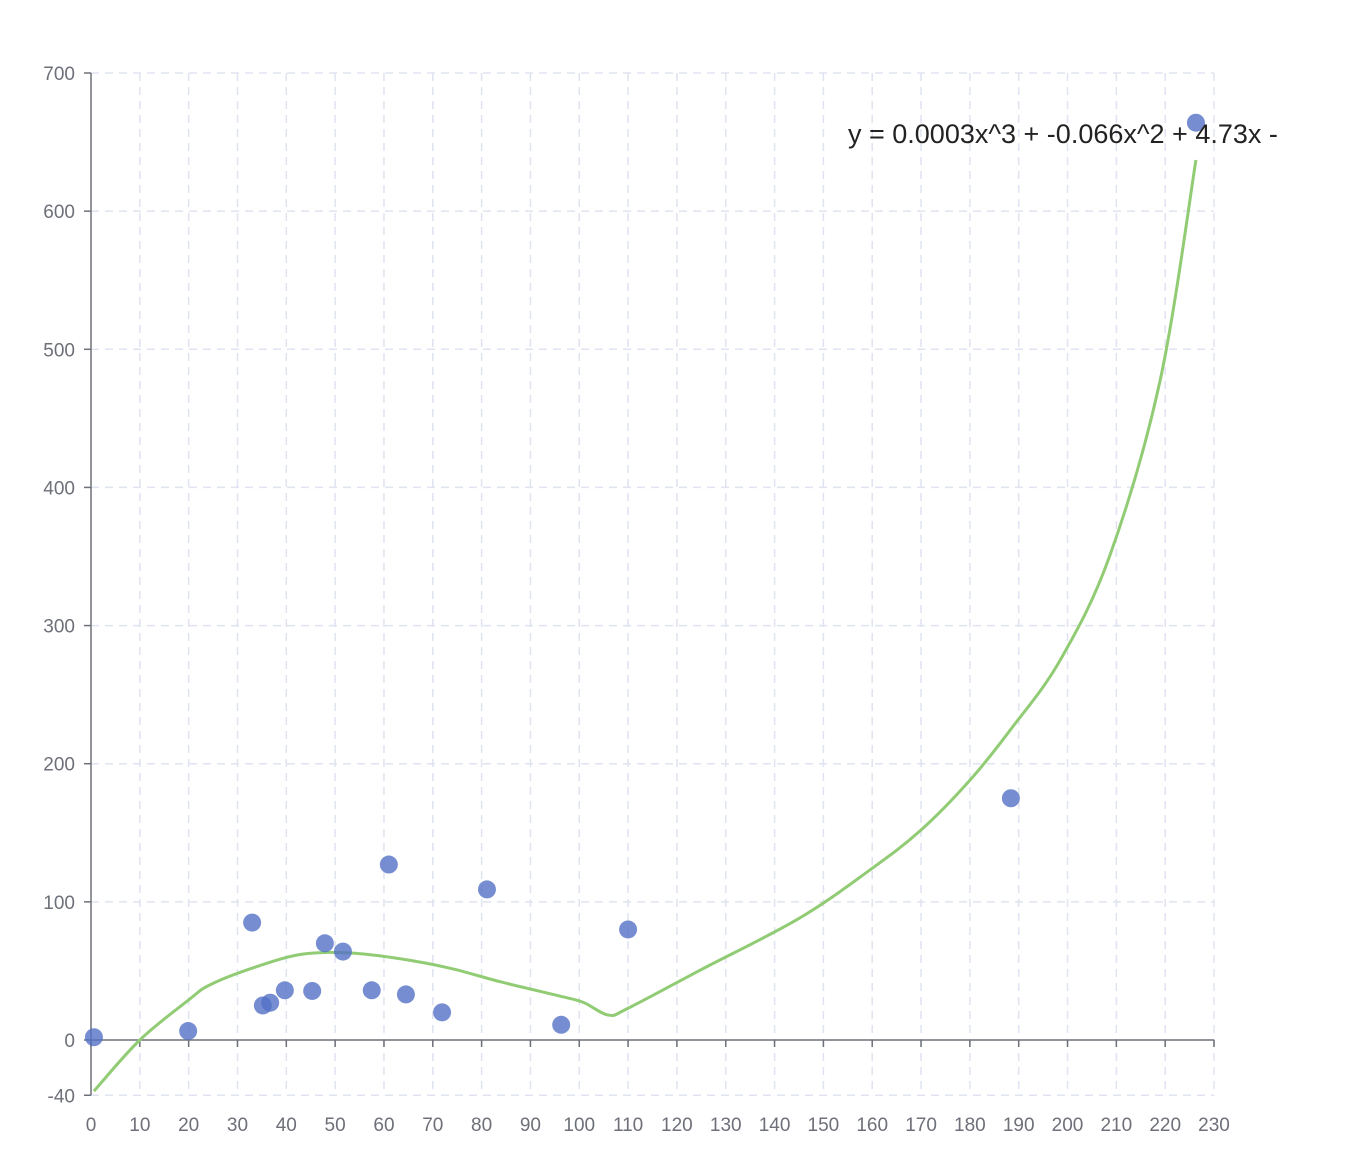  I want to click on x-tick-label: 190, so click(1019, 1125).